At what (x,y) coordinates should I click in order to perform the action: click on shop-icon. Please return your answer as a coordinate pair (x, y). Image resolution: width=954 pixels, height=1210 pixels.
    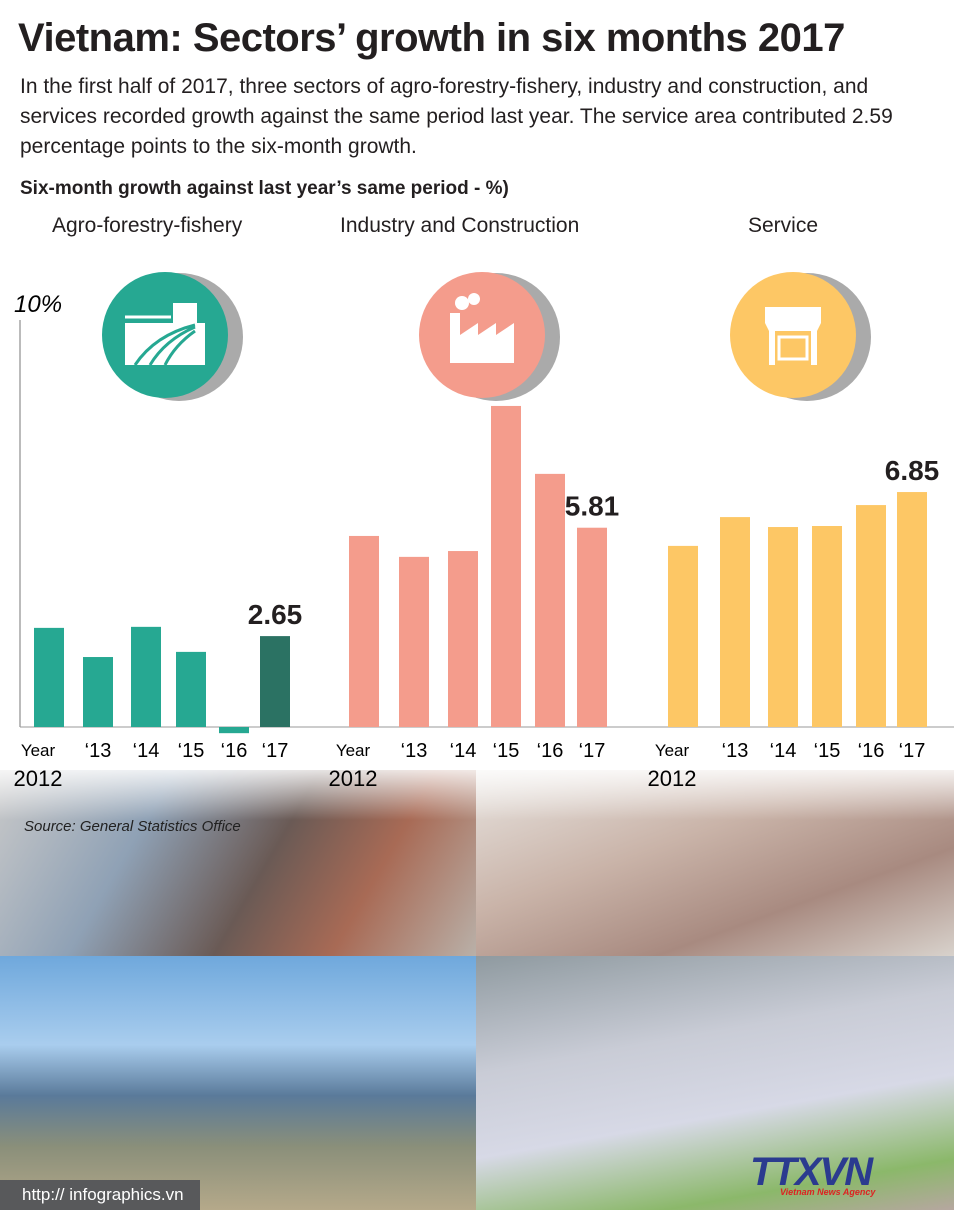
    Looking at the image, I should click on (793, 336).